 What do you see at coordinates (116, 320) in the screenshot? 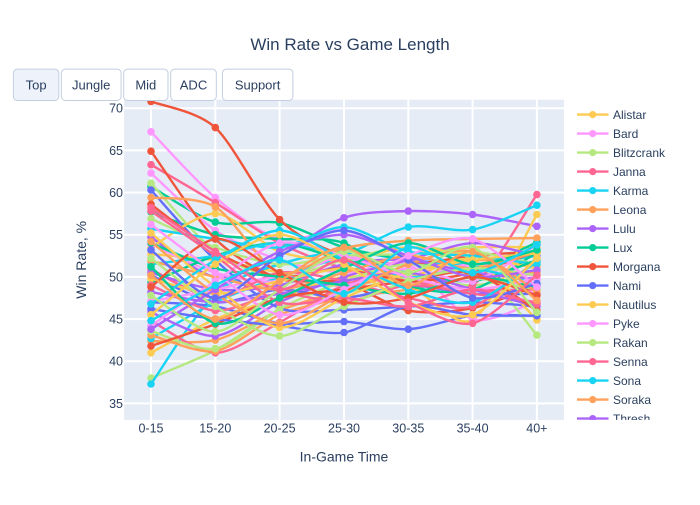
I see `svg-text: 45` at bounding box center [116, 320].